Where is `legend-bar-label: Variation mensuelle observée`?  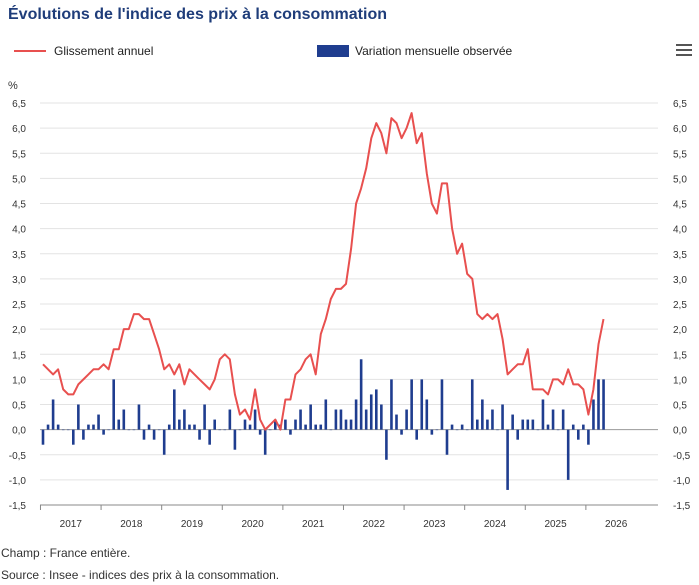
legend-bar-label: Variation mensuelle observée is located at coordinates (434, 51).